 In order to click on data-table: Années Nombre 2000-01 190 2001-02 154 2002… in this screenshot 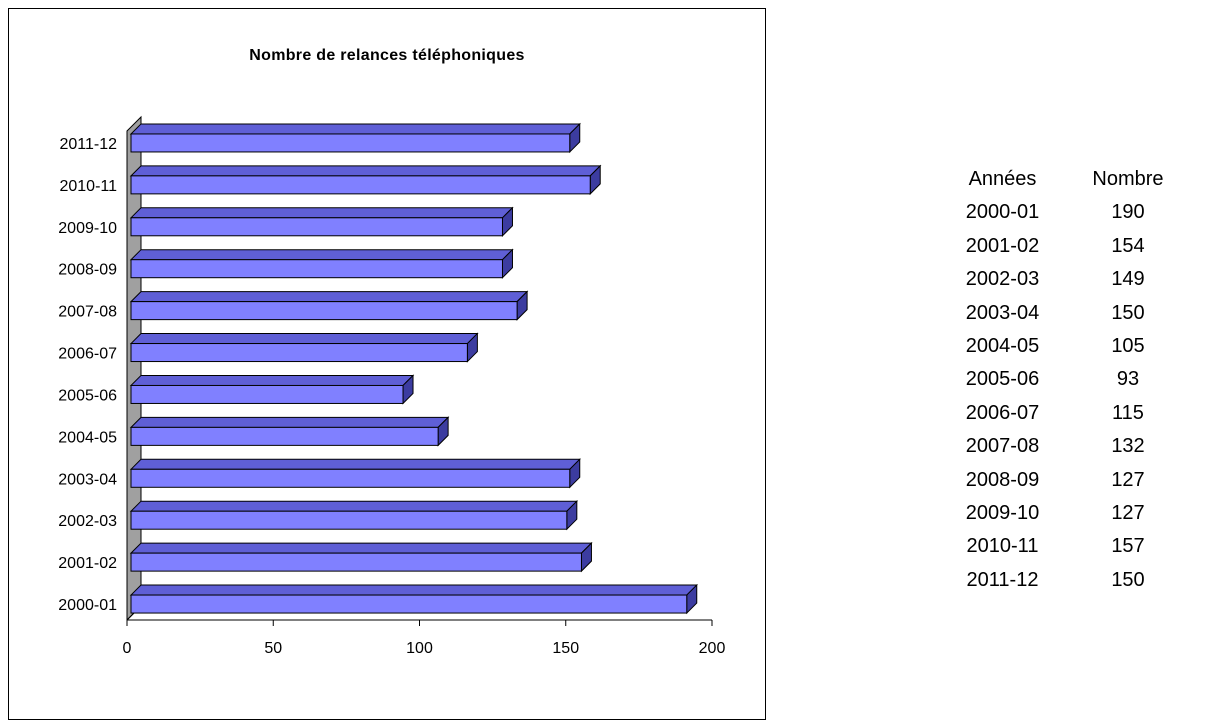, I will do `click(1050, 380)`.